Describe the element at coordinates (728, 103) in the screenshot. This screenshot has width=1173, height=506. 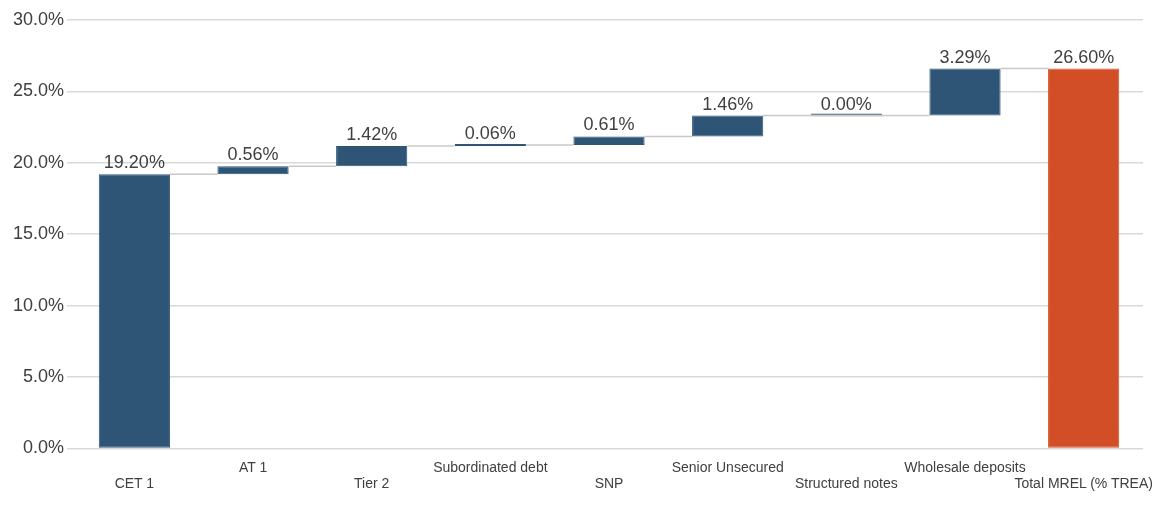
I see `data-label: 1.46%` at that location.